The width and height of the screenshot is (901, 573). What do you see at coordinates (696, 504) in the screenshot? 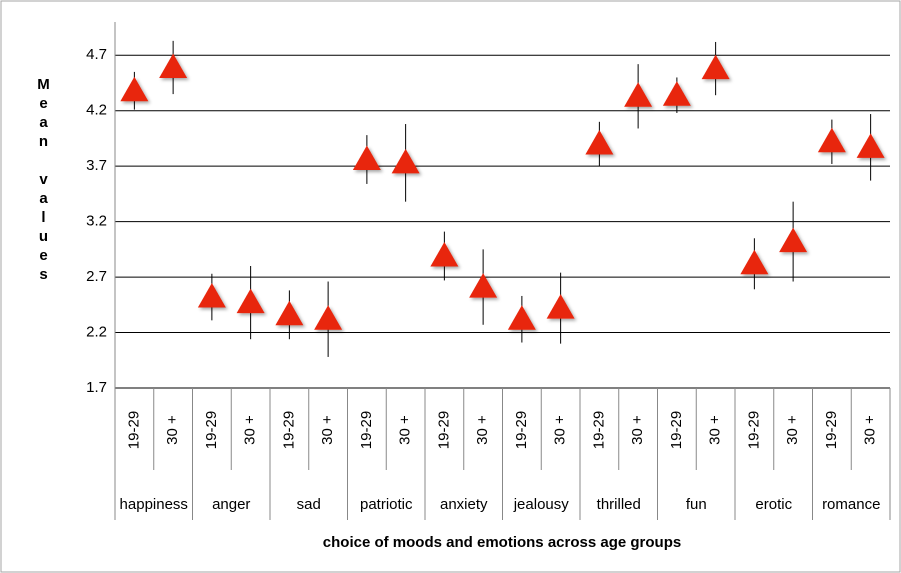
I see `group-label: fun` at bounding box center [696, 504].